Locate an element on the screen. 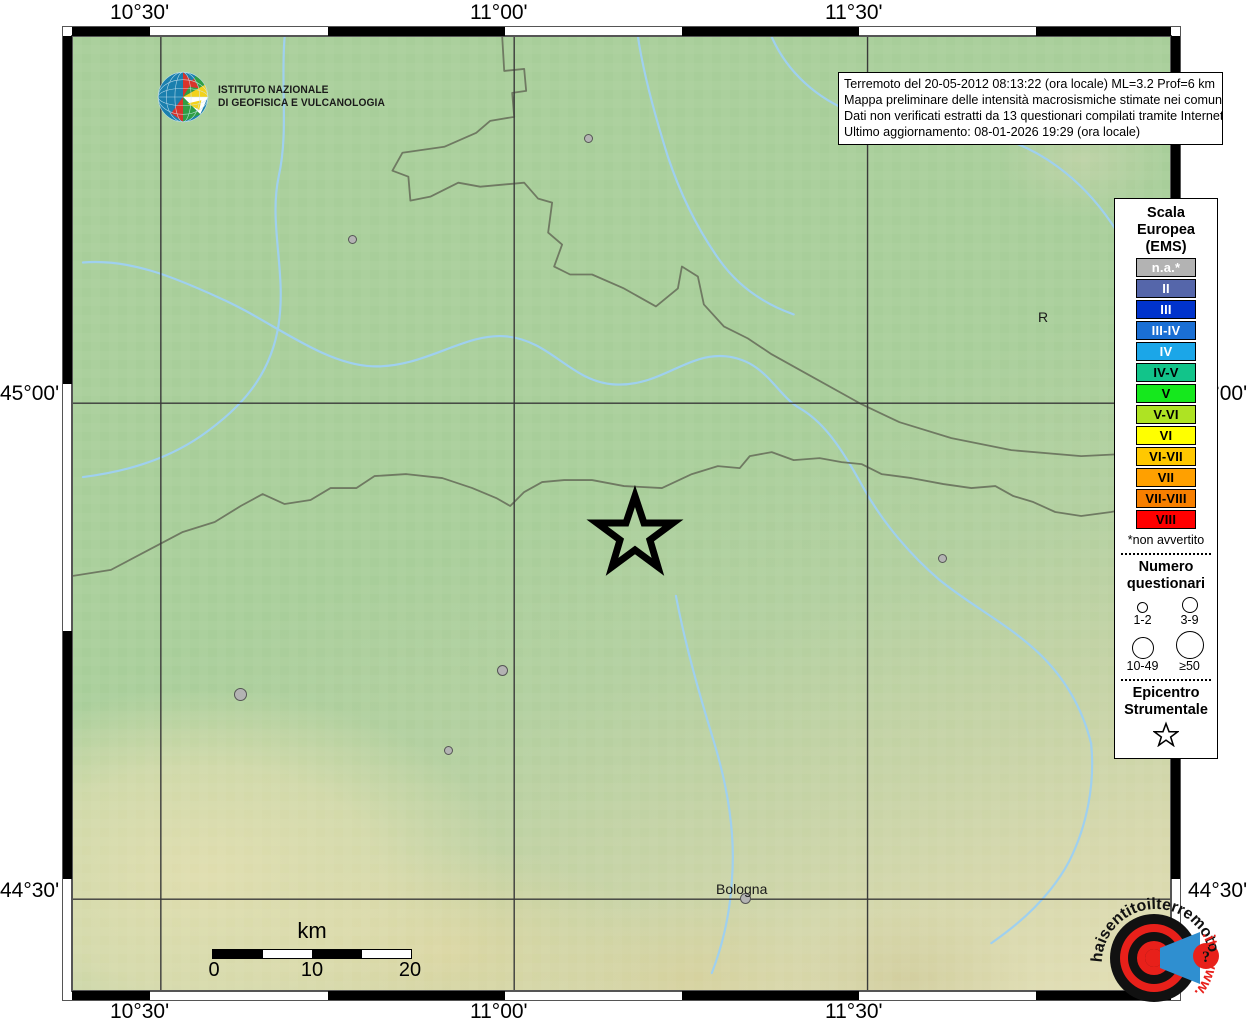 Image resolution: width=1256 pixels, height=1024 pixels. legend-questionnaire-row: 10-49 ≥50 is located at coordinates (1166, 652).